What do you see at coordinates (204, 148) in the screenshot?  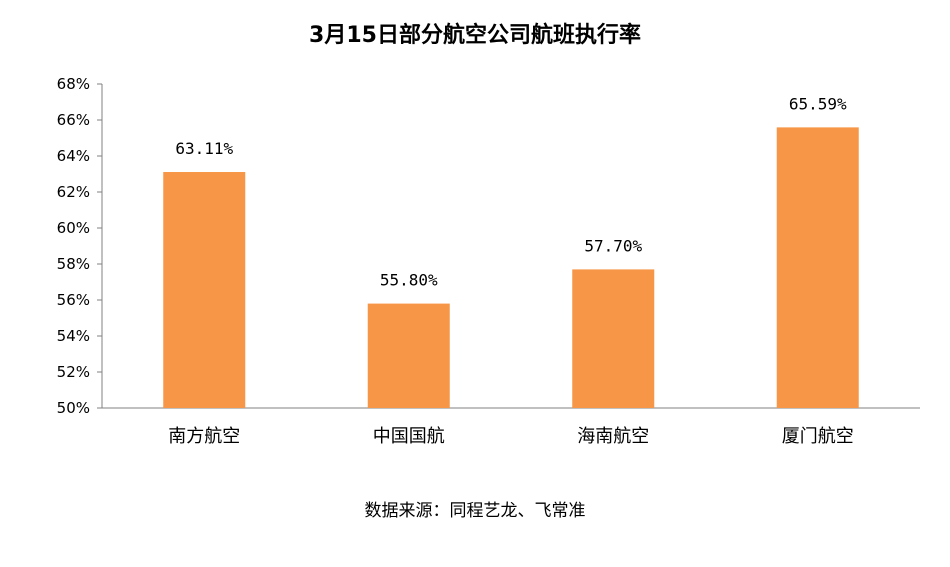 I see `bar-value-label: 63.11%` at bounding box center [204, 148].